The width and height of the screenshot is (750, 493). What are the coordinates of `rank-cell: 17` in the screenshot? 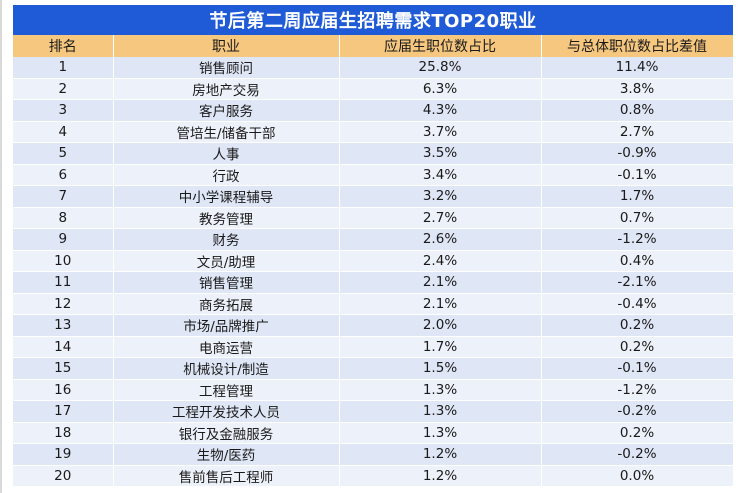 It's located at (63, 411).